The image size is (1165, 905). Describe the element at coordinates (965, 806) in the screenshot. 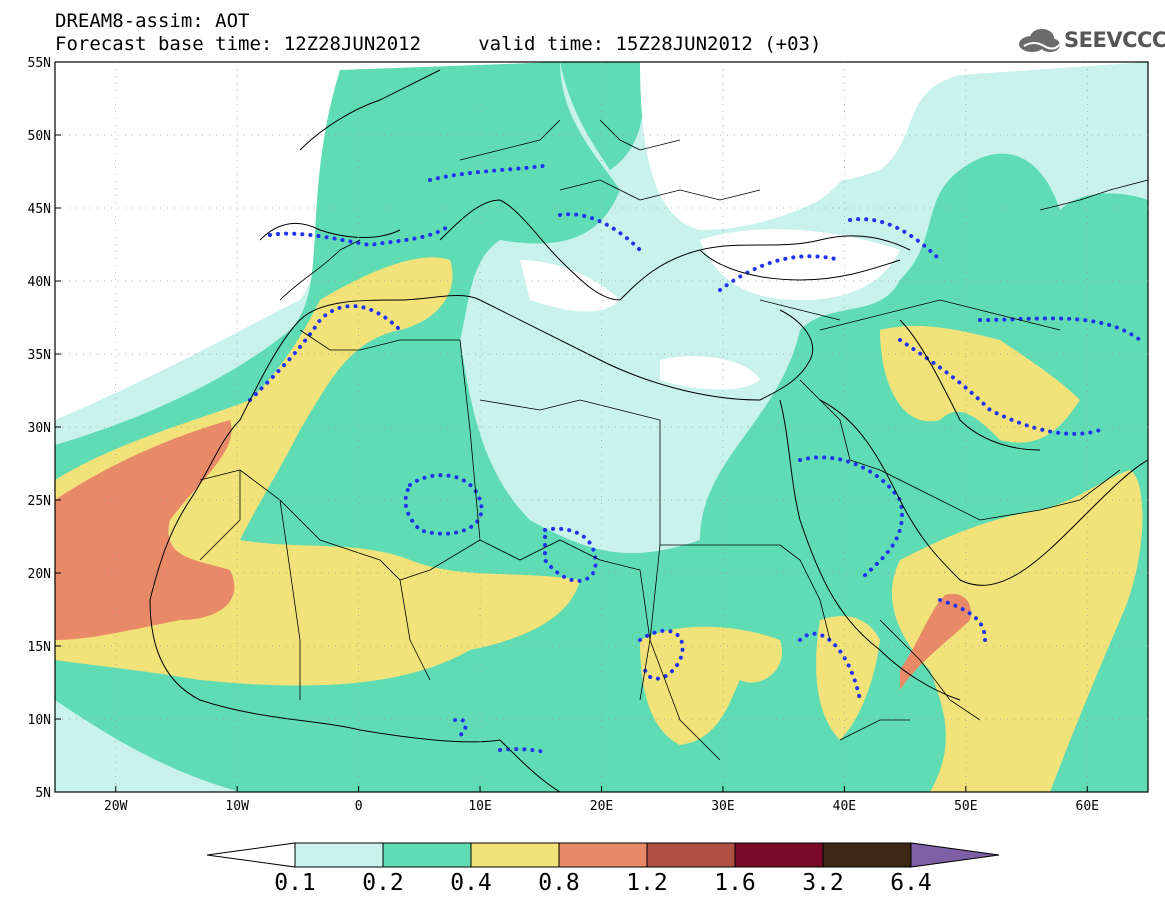

I see `x-tick-label: 50E` at that location.